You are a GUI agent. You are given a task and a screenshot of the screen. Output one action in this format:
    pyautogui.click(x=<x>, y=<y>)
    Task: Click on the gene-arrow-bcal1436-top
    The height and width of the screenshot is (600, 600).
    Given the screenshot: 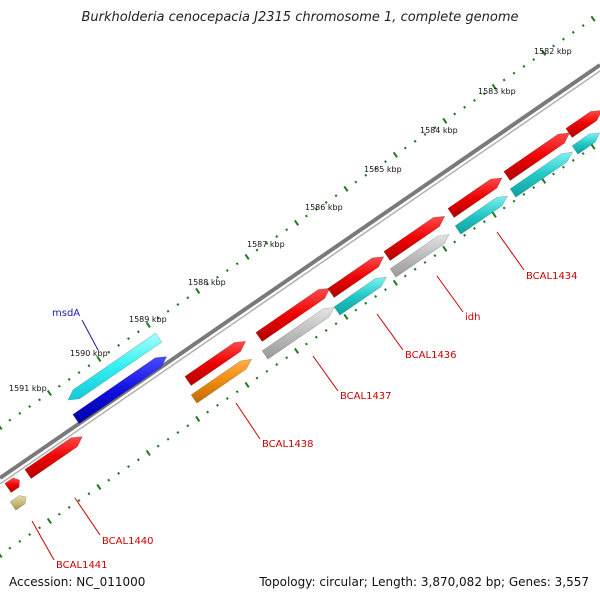 What is the action you would take?
    pyautogui.click(x=356, y=277)
    